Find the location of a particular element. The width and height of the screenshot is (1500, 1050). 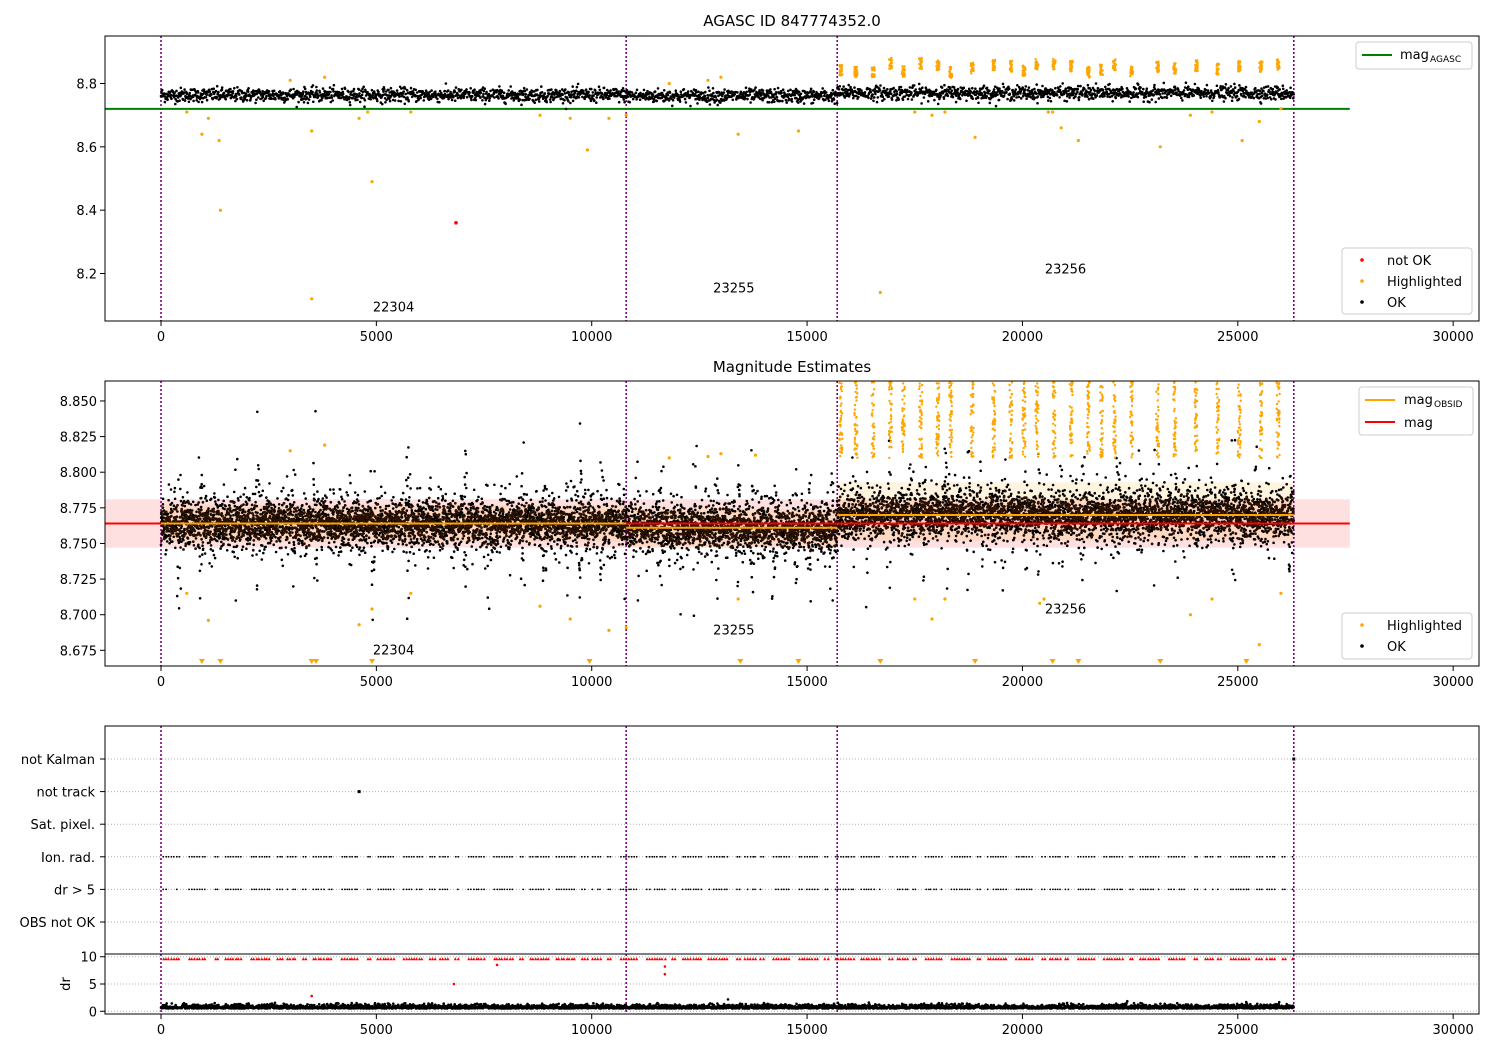

y-tick-label: 10 is located at coordinates (88, 958).